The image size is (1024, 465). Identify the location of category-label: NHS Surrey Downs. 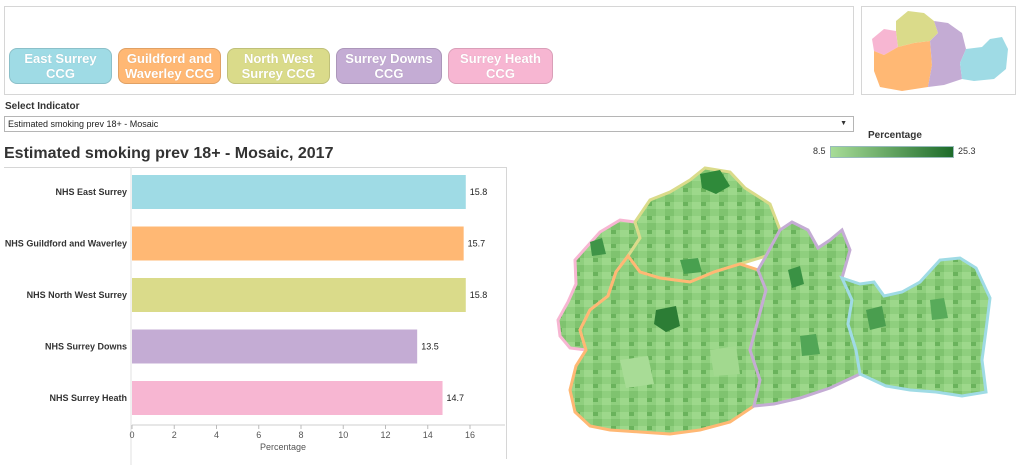
(86, 347).